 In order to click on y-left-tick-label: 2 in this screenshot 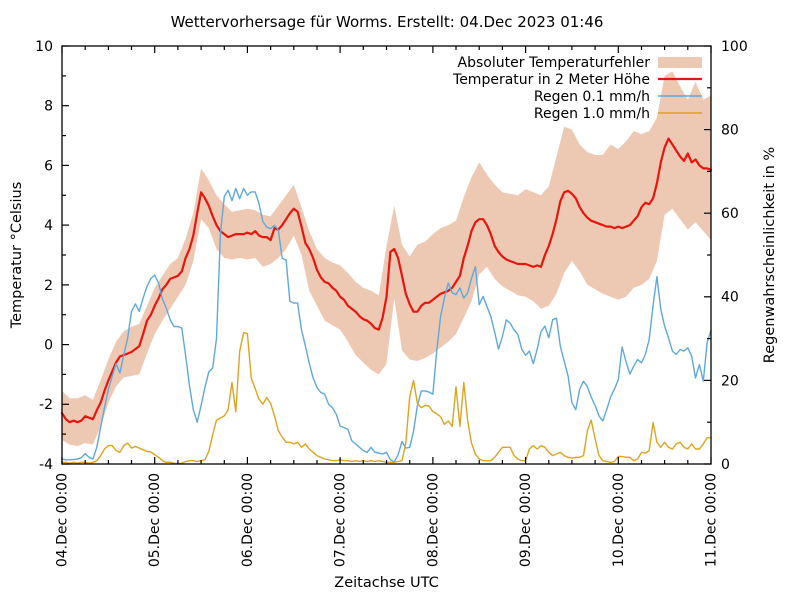, I will do `click(48, 286)`.